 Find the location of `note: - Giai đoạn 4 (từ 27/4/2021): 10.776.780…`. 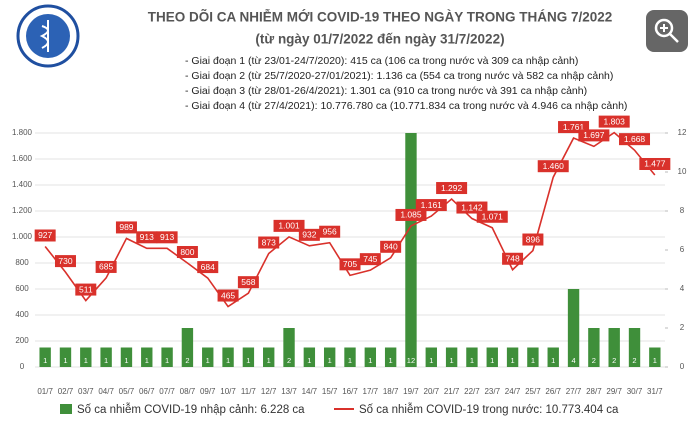

note: - Giai đoạn 4 (từ 27/4/2021): 10.776.780… is located at coordinates (406, 106).